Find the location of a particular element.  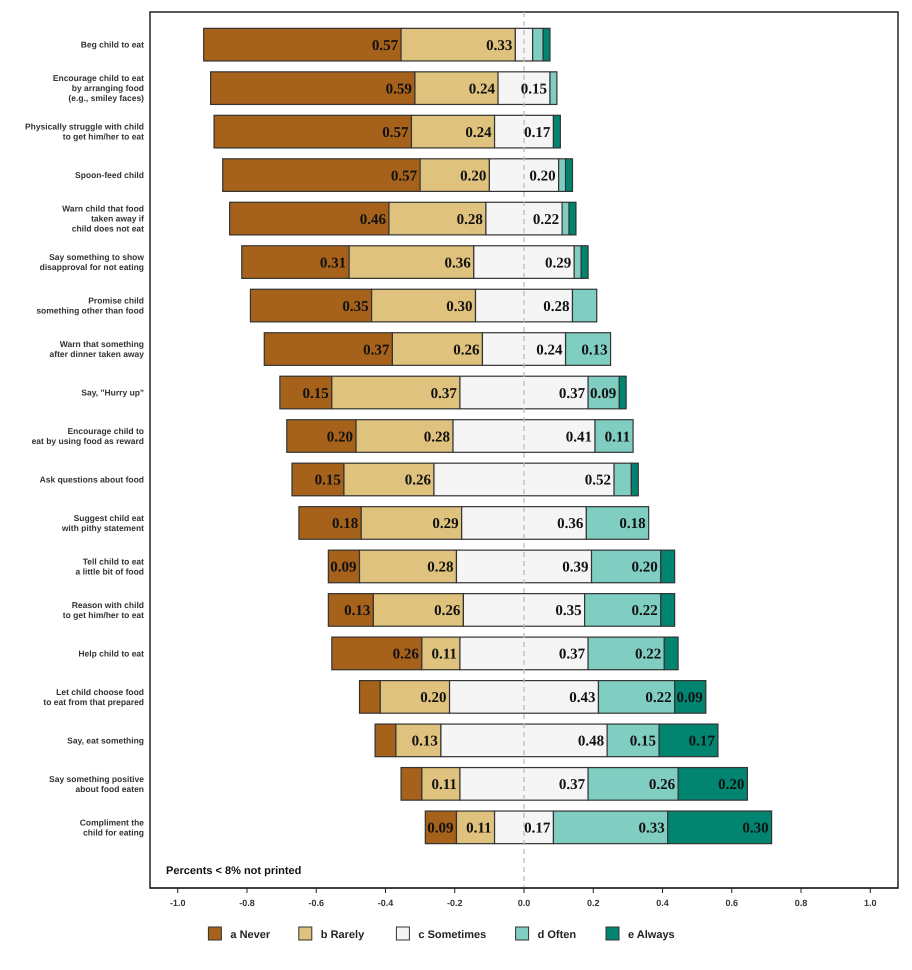

legend-label: b Rarely is located at coordinates (343, 934).